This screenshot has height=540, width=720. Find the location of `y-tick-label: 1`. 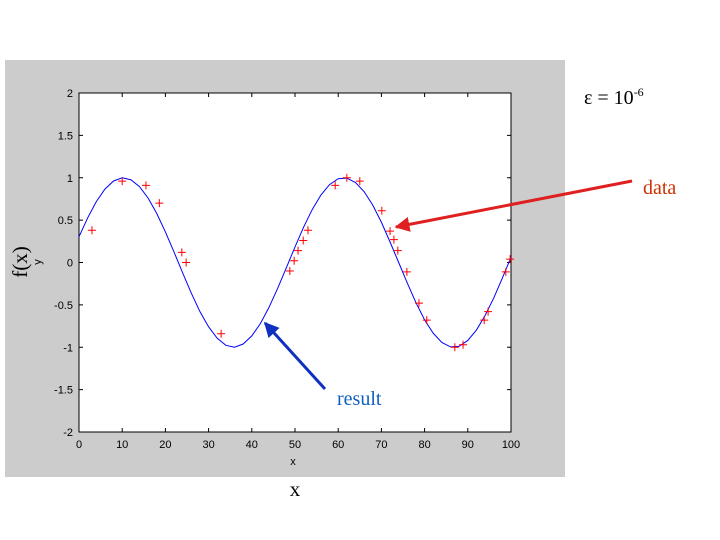

y-tick-label: 1 is located at coordinates (70, 179).